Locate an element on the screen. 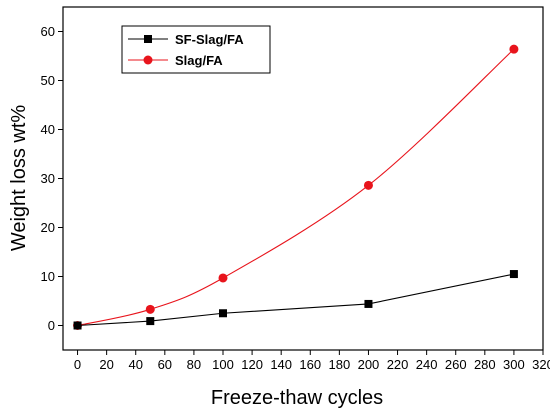 This screenshot has height=415, width=550. x-tick-label: 140 is located at coordinates (281, 364).